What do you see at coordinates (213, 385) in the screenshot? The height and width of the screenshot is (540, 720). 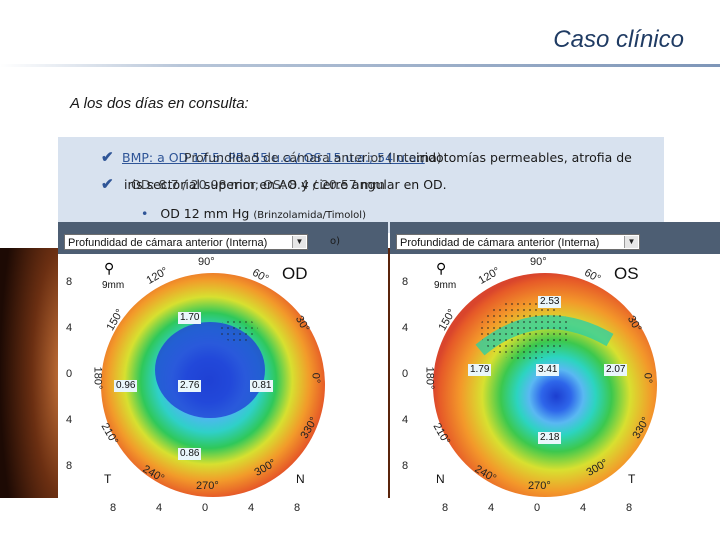 I see `od-color-map` at bounding box center [213, 385].